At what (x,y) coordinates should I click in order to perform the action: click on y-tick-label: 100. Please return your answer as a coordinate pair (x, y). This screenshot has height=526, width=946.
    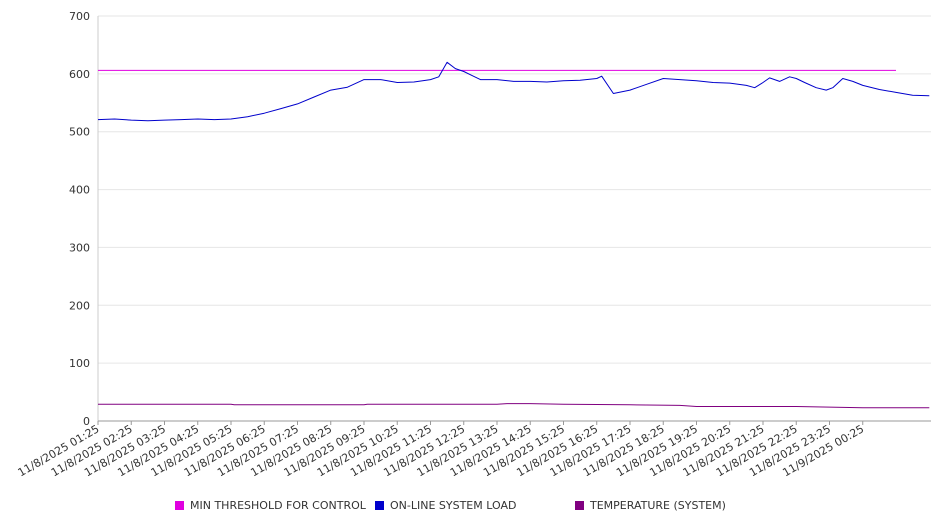
    Looking at the image, I should click on (79, 363).